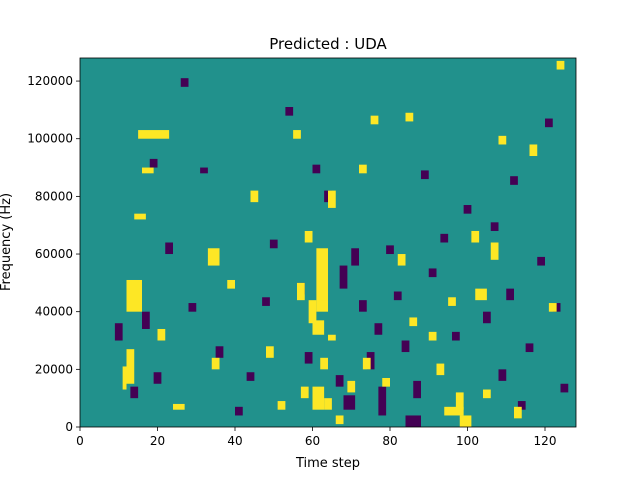 This screenshot has height=480, width=640. I want to click on y-tick-label: 0, so click(69, 427).